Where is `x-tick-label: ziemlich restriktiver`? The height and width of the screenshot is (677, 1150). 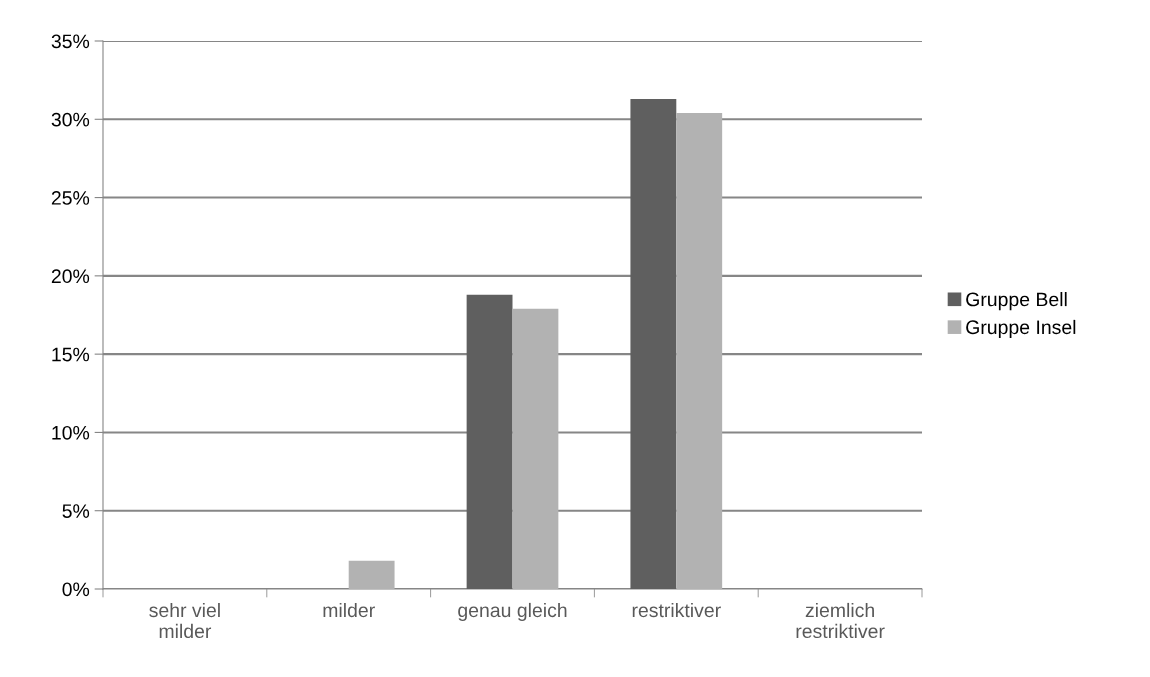 x-tick-label: ziemlich restriktiver is located at coordinates (840, 620).